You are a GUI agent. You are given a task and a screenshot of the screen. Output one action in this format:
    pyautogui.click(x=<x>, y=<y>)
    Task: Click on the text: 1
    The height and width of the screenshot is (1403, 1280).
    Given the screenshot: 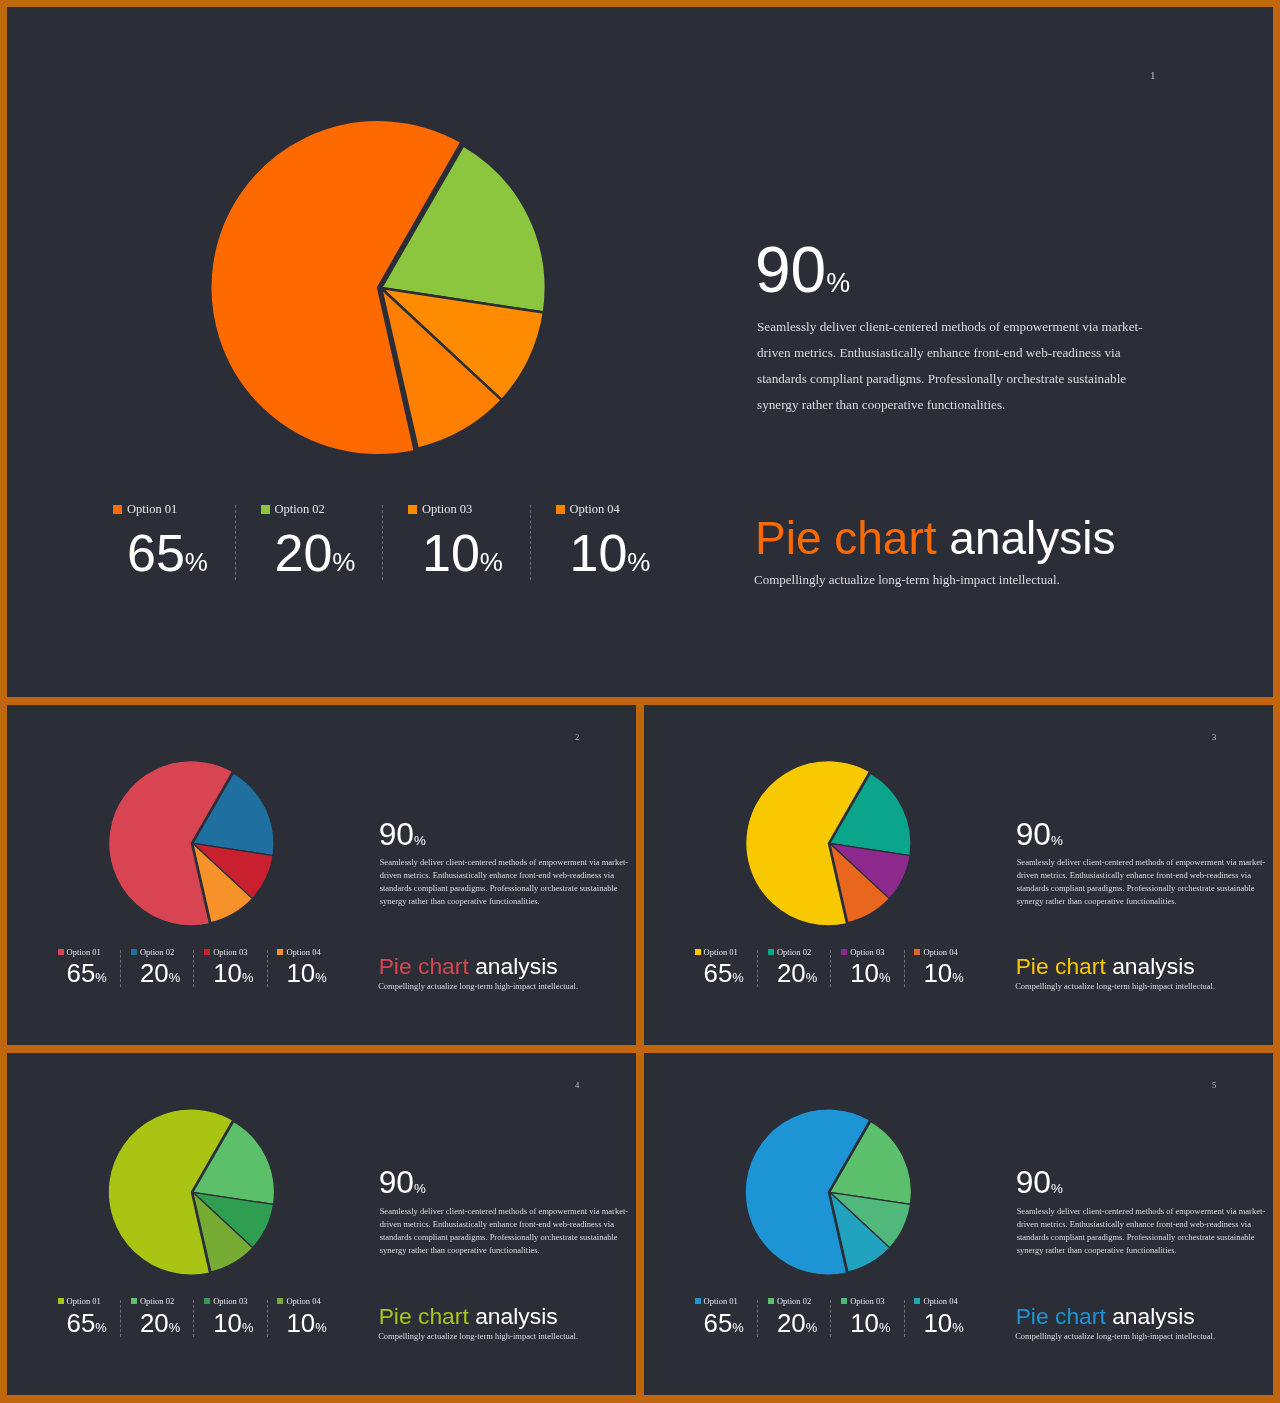 What is the action you would take?
    pyautogui.click(x=1153, y=74)
    